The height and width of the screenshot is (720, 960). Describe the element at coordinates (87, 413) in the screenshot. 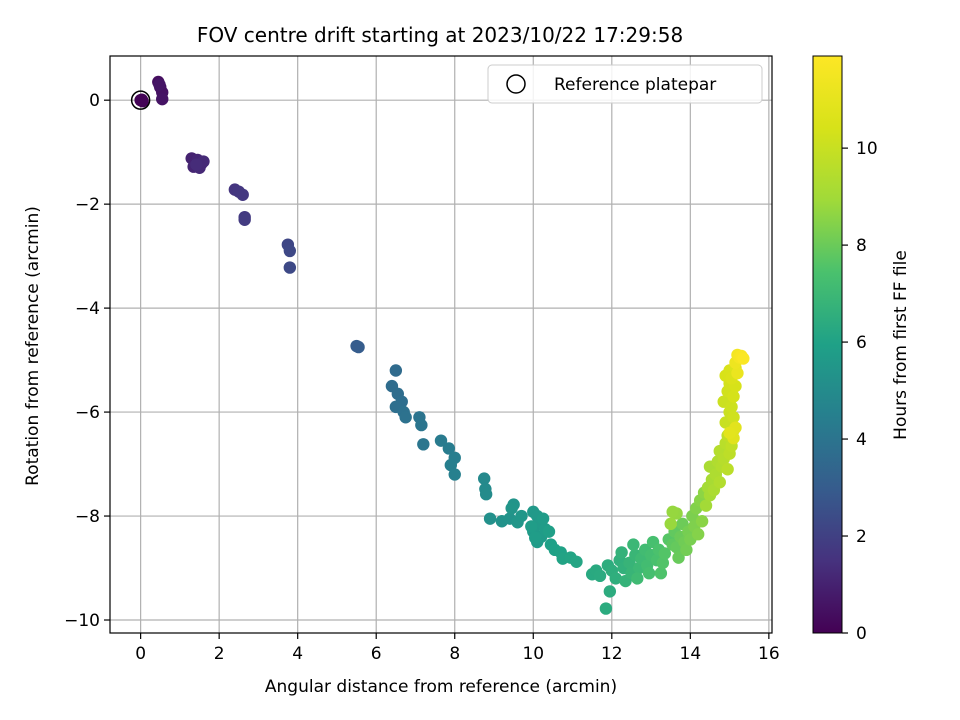

I see `y-tick-label: −6` at that location.